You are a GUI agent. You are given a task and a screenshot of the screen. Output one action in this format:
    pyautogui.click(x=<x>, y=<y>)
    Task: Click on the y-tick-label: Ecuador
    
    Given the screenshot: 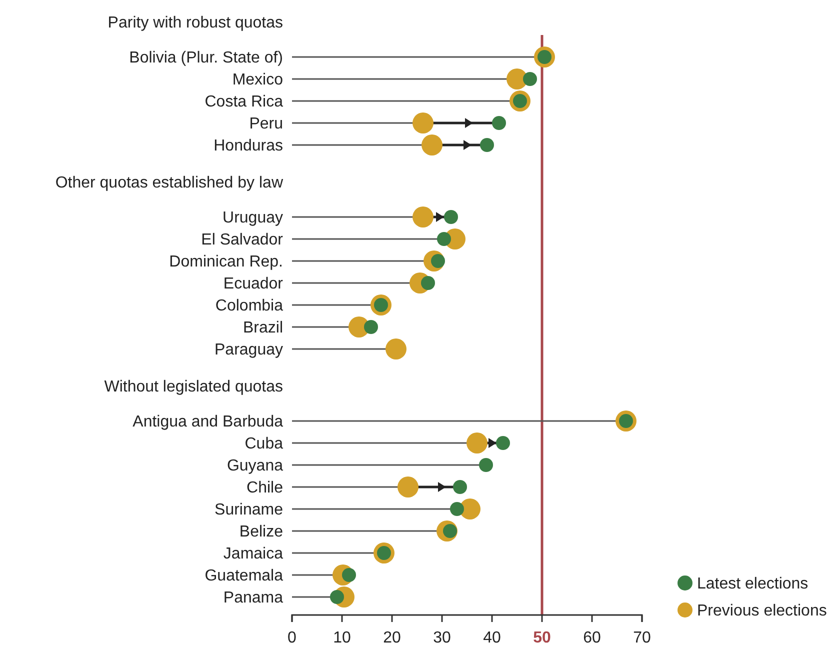 What is the action you would take?
    pyautogui.click(x=253, y=284)
    